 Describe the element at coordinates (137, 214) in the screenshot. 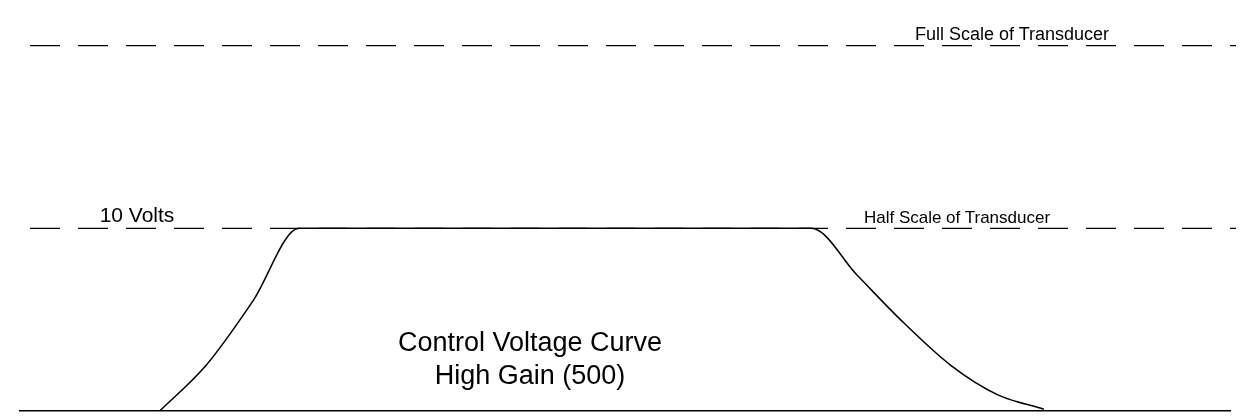

I see `annotation: 10 Volts` at that location.